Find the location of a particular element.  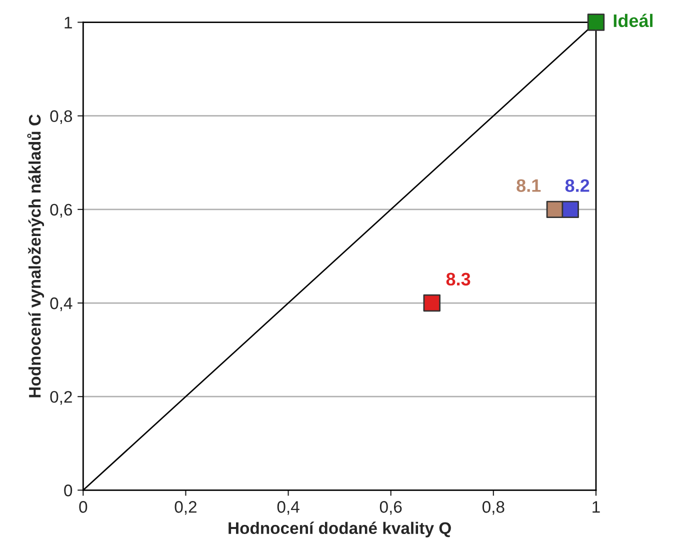

y-axis-title: Hodnocení vynaložených nákladů C is located at coordinates (35, 256).